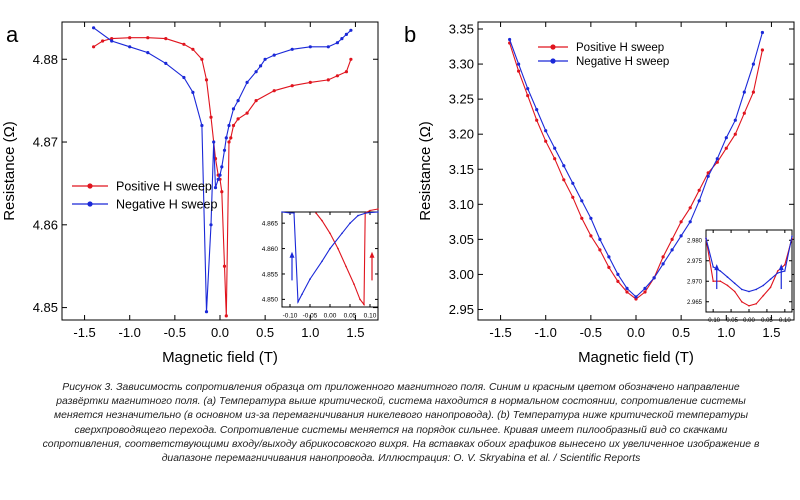 The width and height of the screenshot is (800, 500). I want to click on panel-a-inset-y-tick-label: 4.855, so click(270, 274).